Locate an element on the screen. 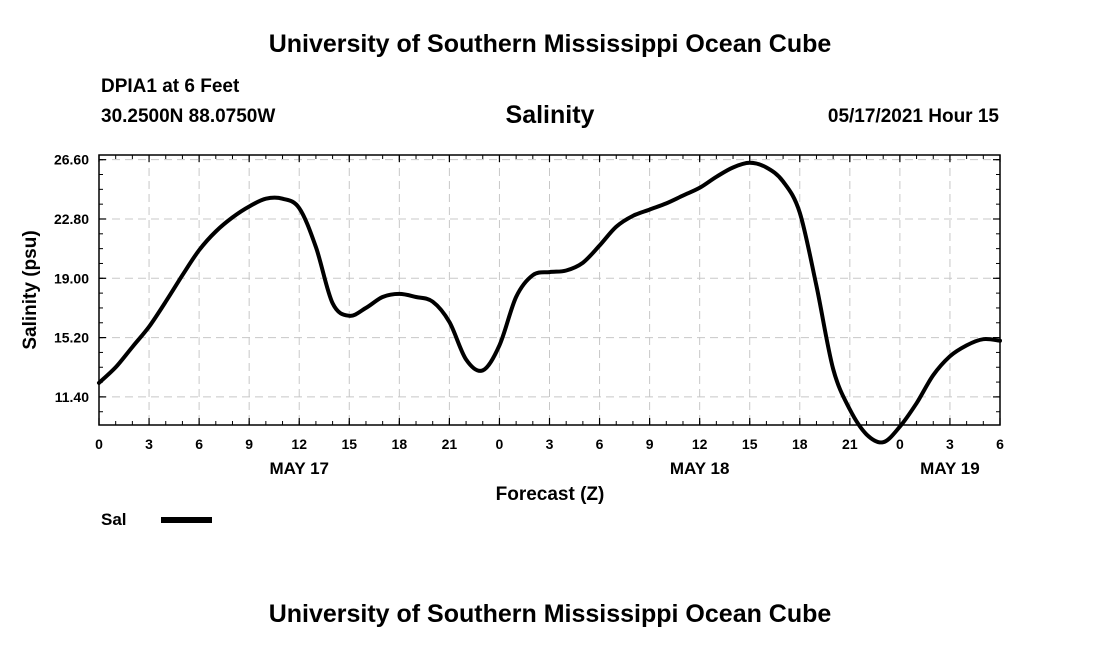 The width and height of the screenshot is (1100, 650). x-axis-title: Forecast (Z) is located at coordinates (550, 494).